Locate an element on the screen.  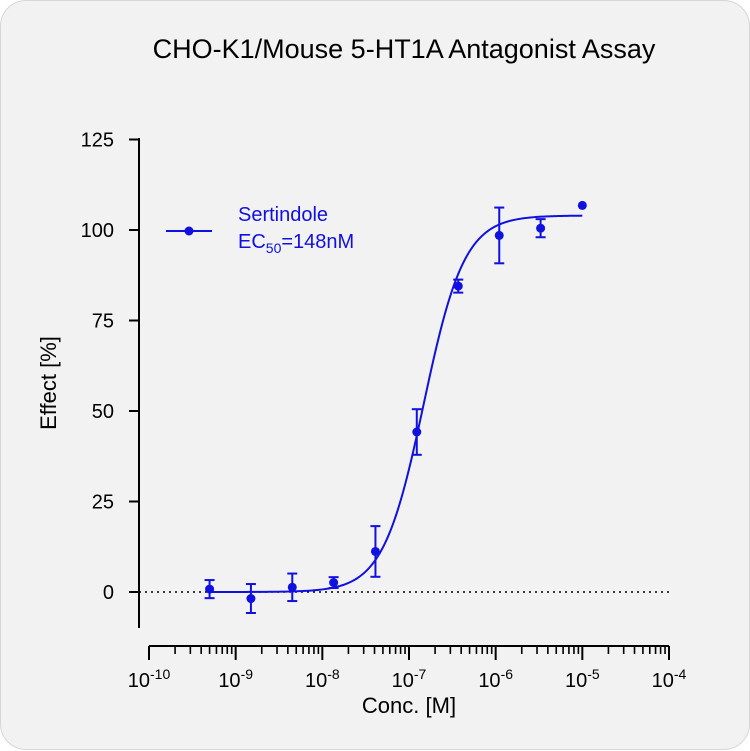
x-tick-label: 10⁻⁵ is located at coordinates (582, 679).